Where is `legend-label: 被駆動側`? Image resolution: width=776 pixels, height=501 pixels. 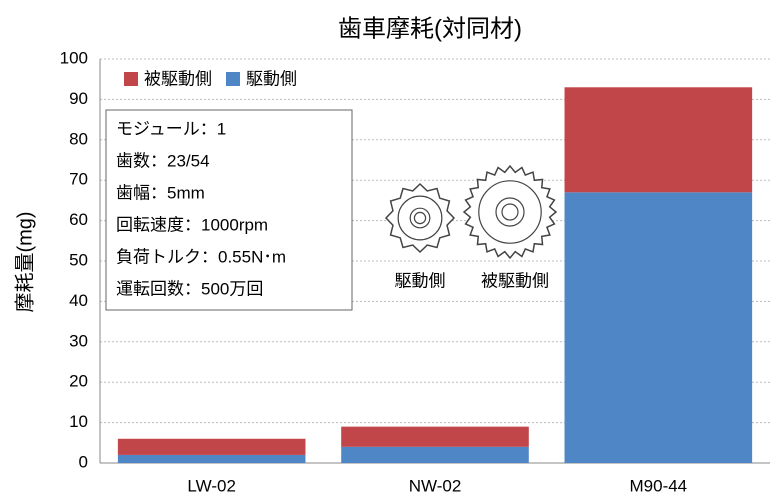
legend-label: 被駆動側 is located at coordinates (178, 78).